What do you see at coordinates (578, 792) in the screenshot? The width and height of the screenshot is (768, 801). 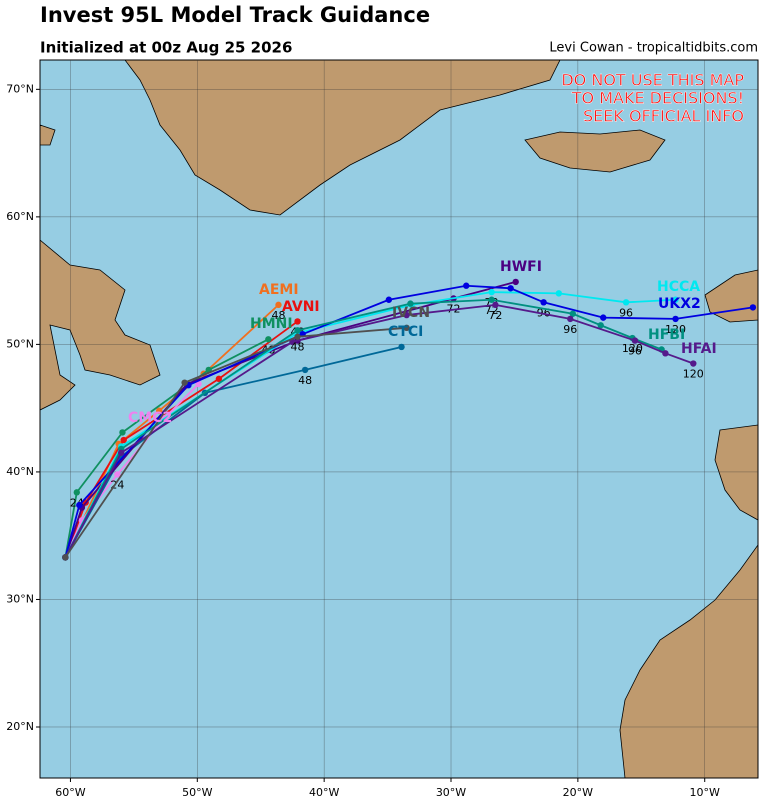 I see `x-tick-label: 20°W` at bounding box center [578, 792].